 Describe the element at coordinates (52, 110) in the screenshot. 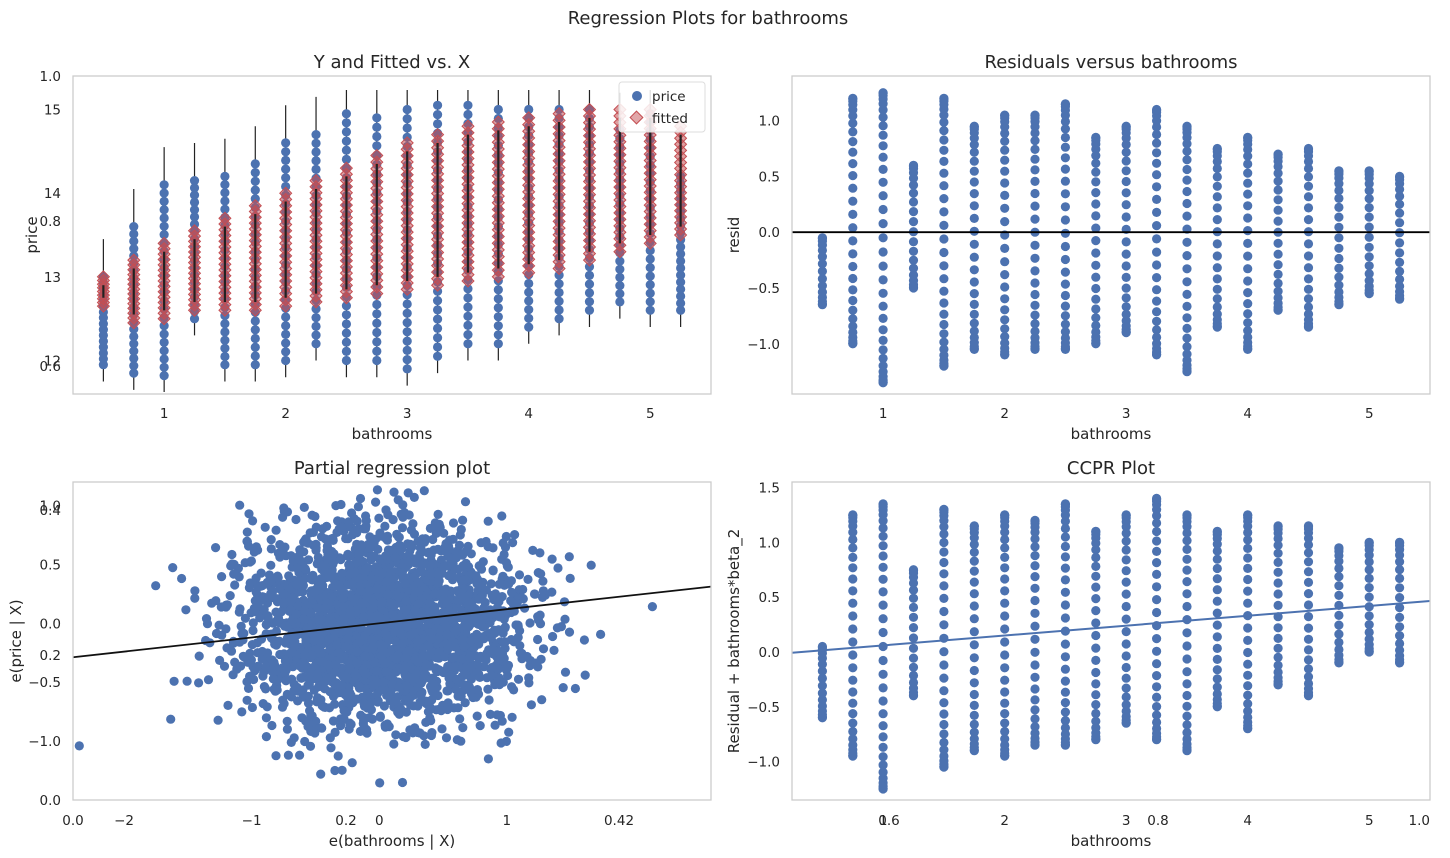

I see `y-tick-label: 15` at that location.